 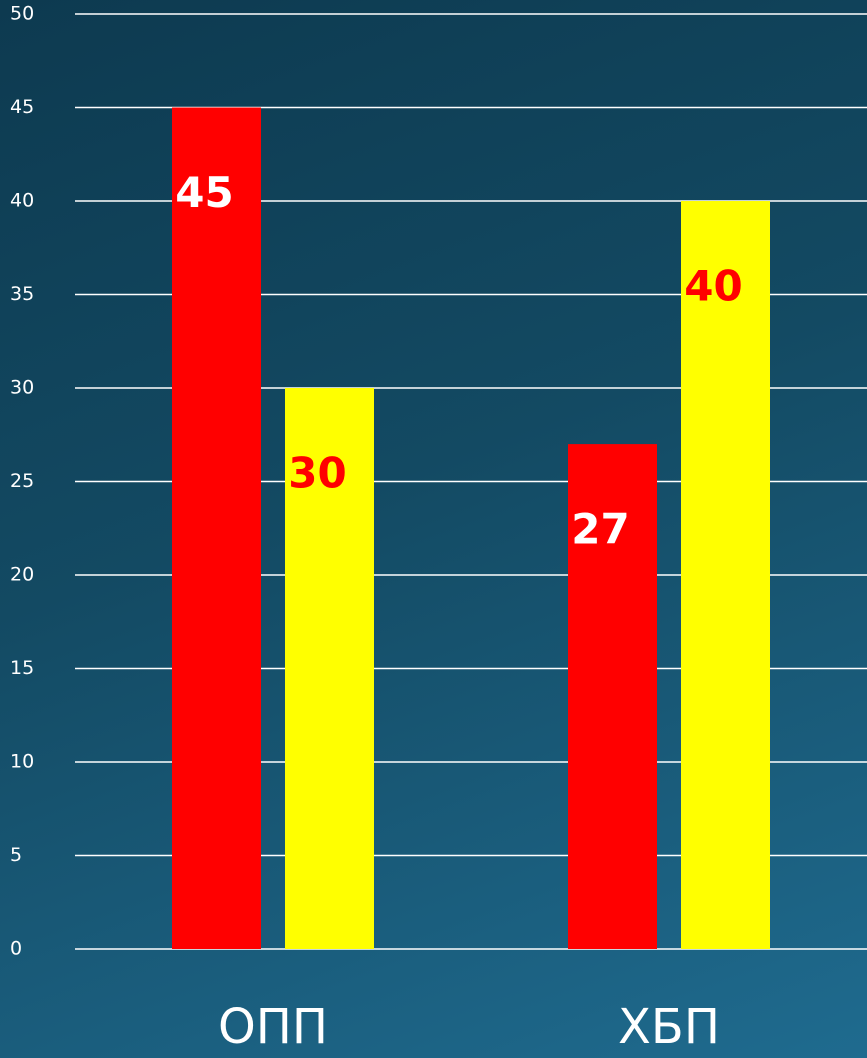 What do you see at coordinates (22, 201) in the screenshot?
I see `y-tick-label: 40` at bounding box center [22, 201].